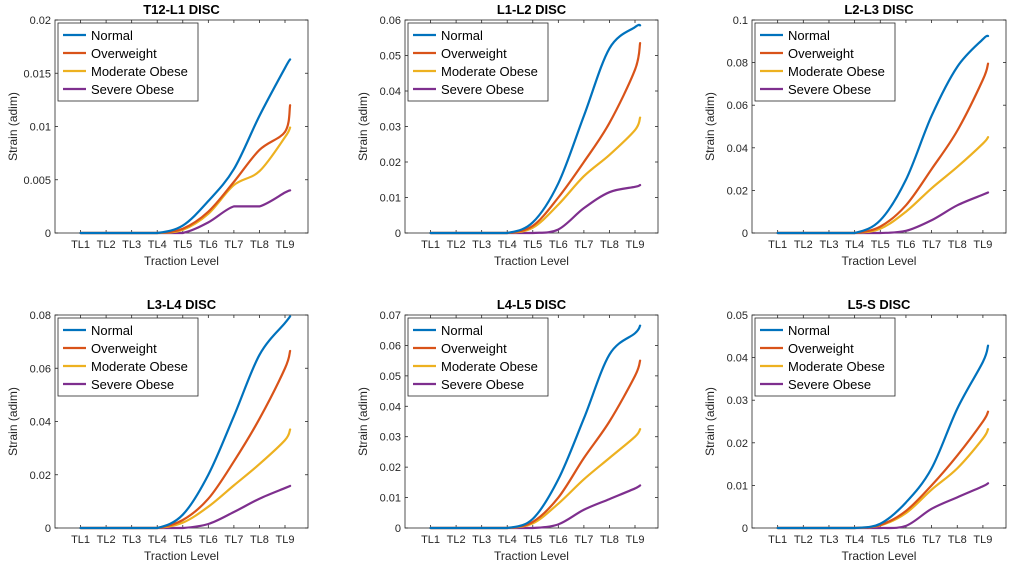 The width and height of the screenshot is (1021, 567). I want to click on y-tick-label: 0.07, so click(390, 316).